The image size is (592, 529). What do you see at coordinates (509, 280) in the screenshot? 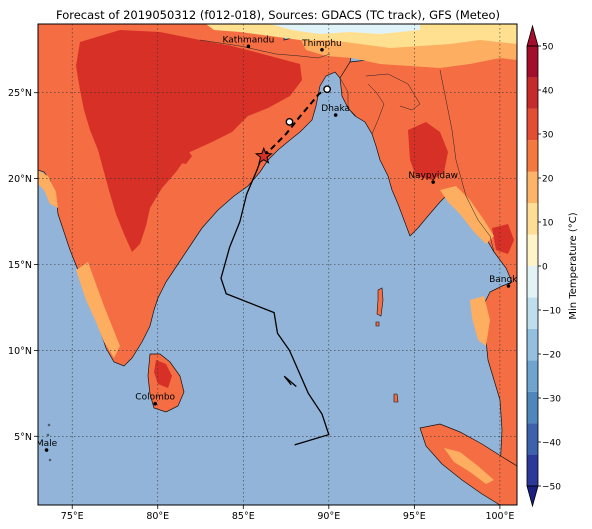
I see `city-label: Bangkok` at bounding box center [509, 280].